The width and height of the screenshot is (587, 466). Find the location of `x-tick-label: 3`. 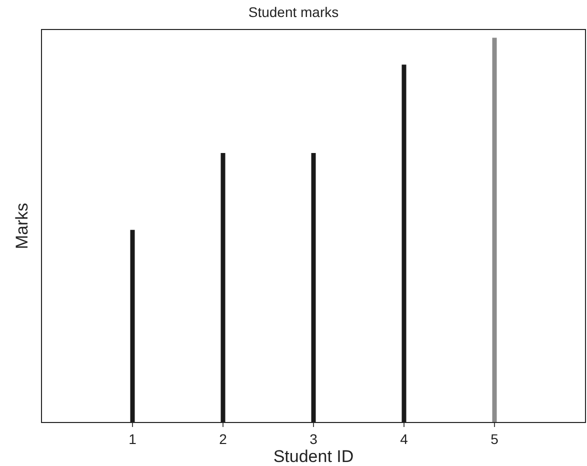

x-tick-label: 3 is located at coordinates (314, 438).